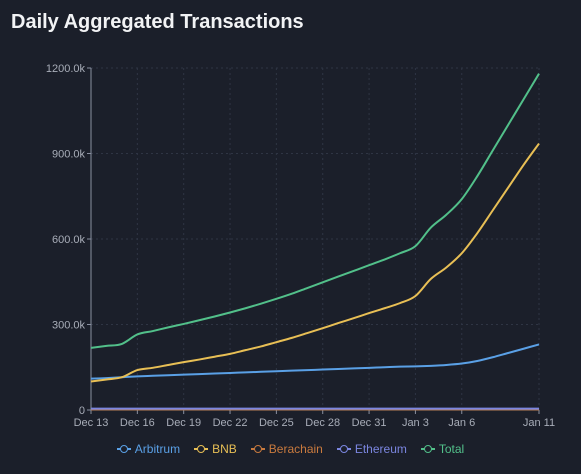  What do you see at coordinates (224, 449) in the screenshot?
I see `legend-label-bnb: BNB` at bounding box center [224, 449].